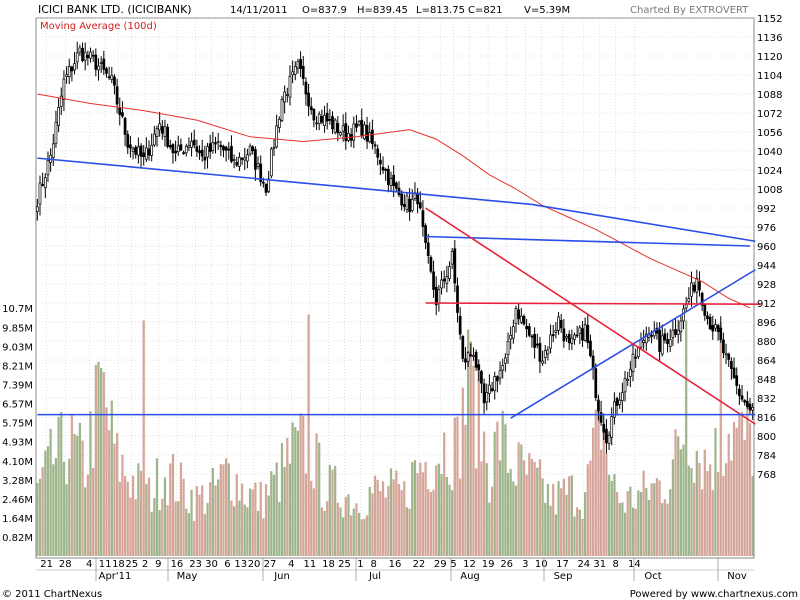 The image size is (800, 600). I want to click on price-tick-label: 1040, so click(769, 152).